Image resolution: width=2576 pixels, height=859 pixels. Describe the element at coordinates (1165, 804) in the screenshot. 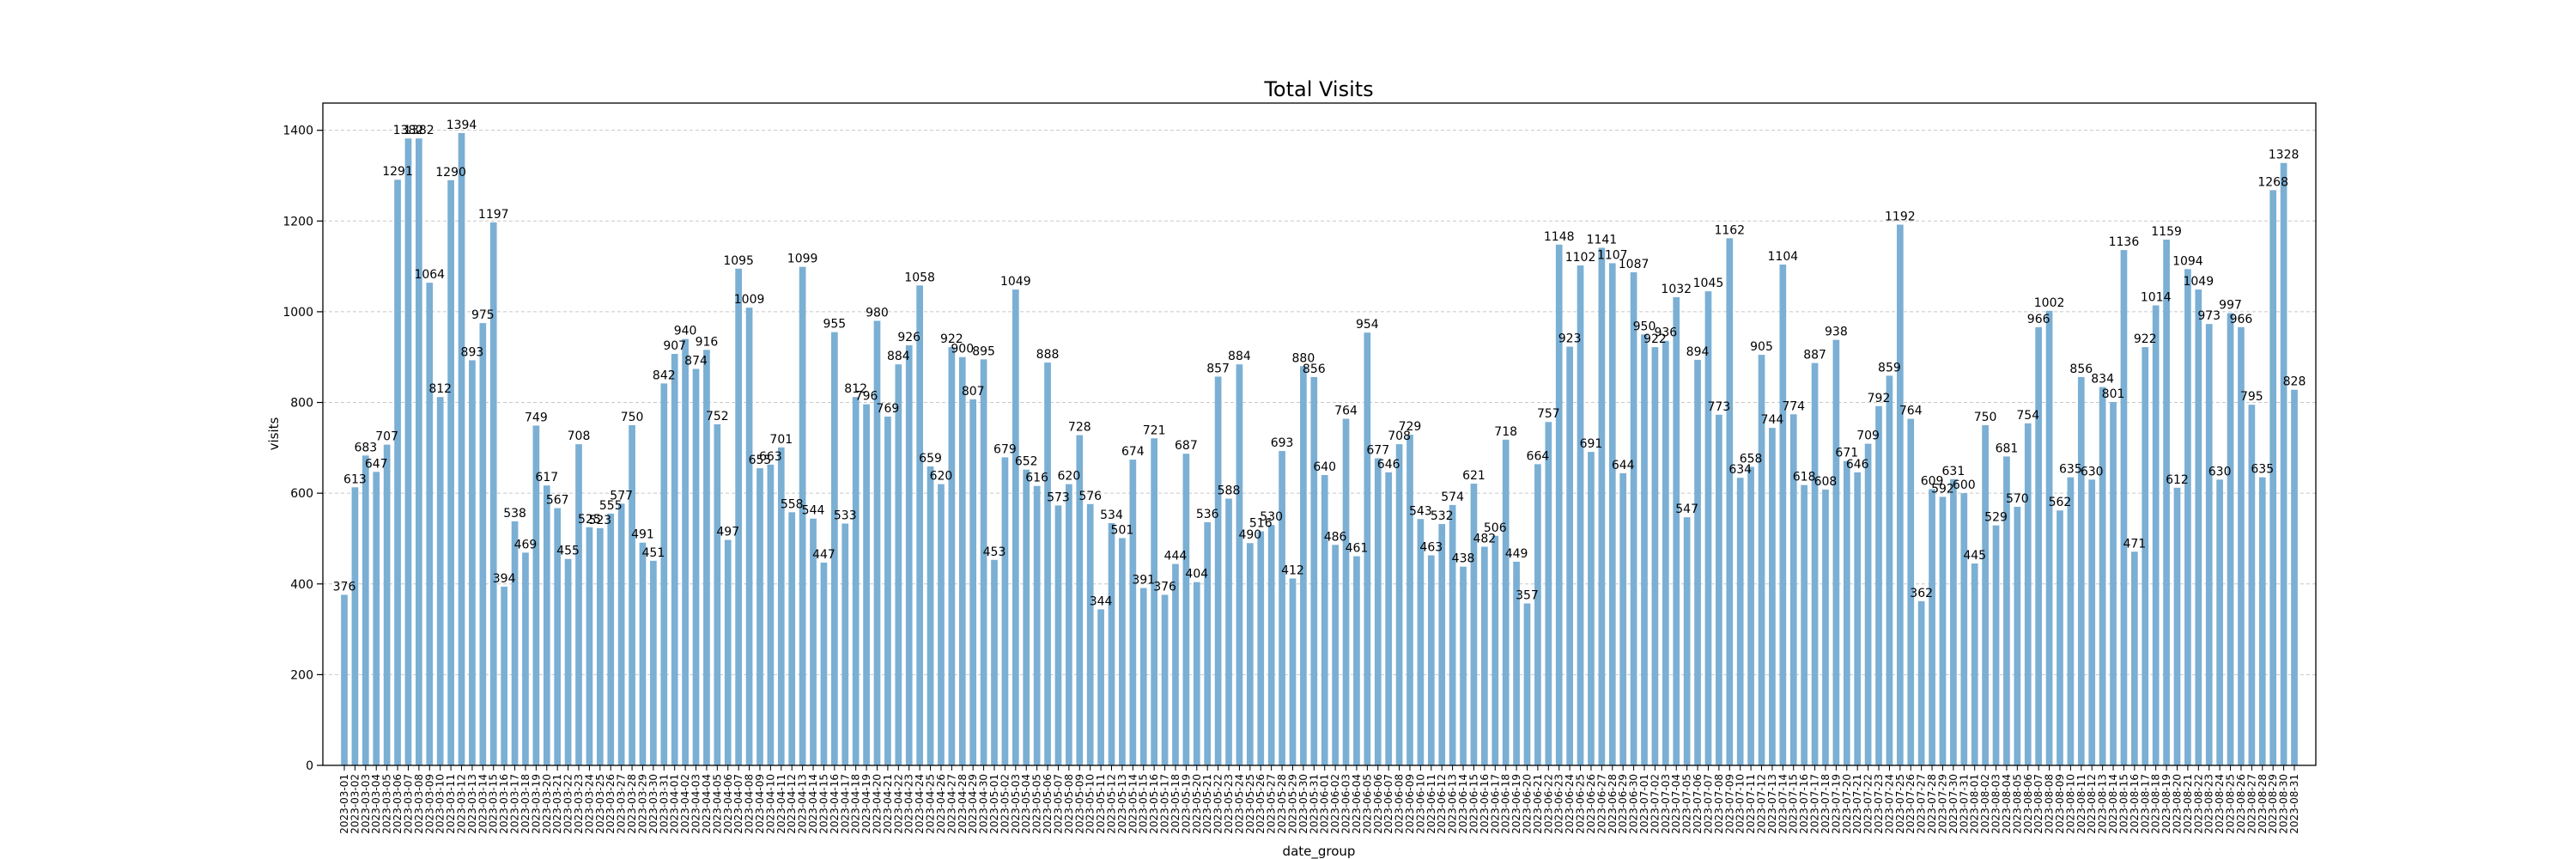

I see `x-tick-label: 2023-05-17` at that location.